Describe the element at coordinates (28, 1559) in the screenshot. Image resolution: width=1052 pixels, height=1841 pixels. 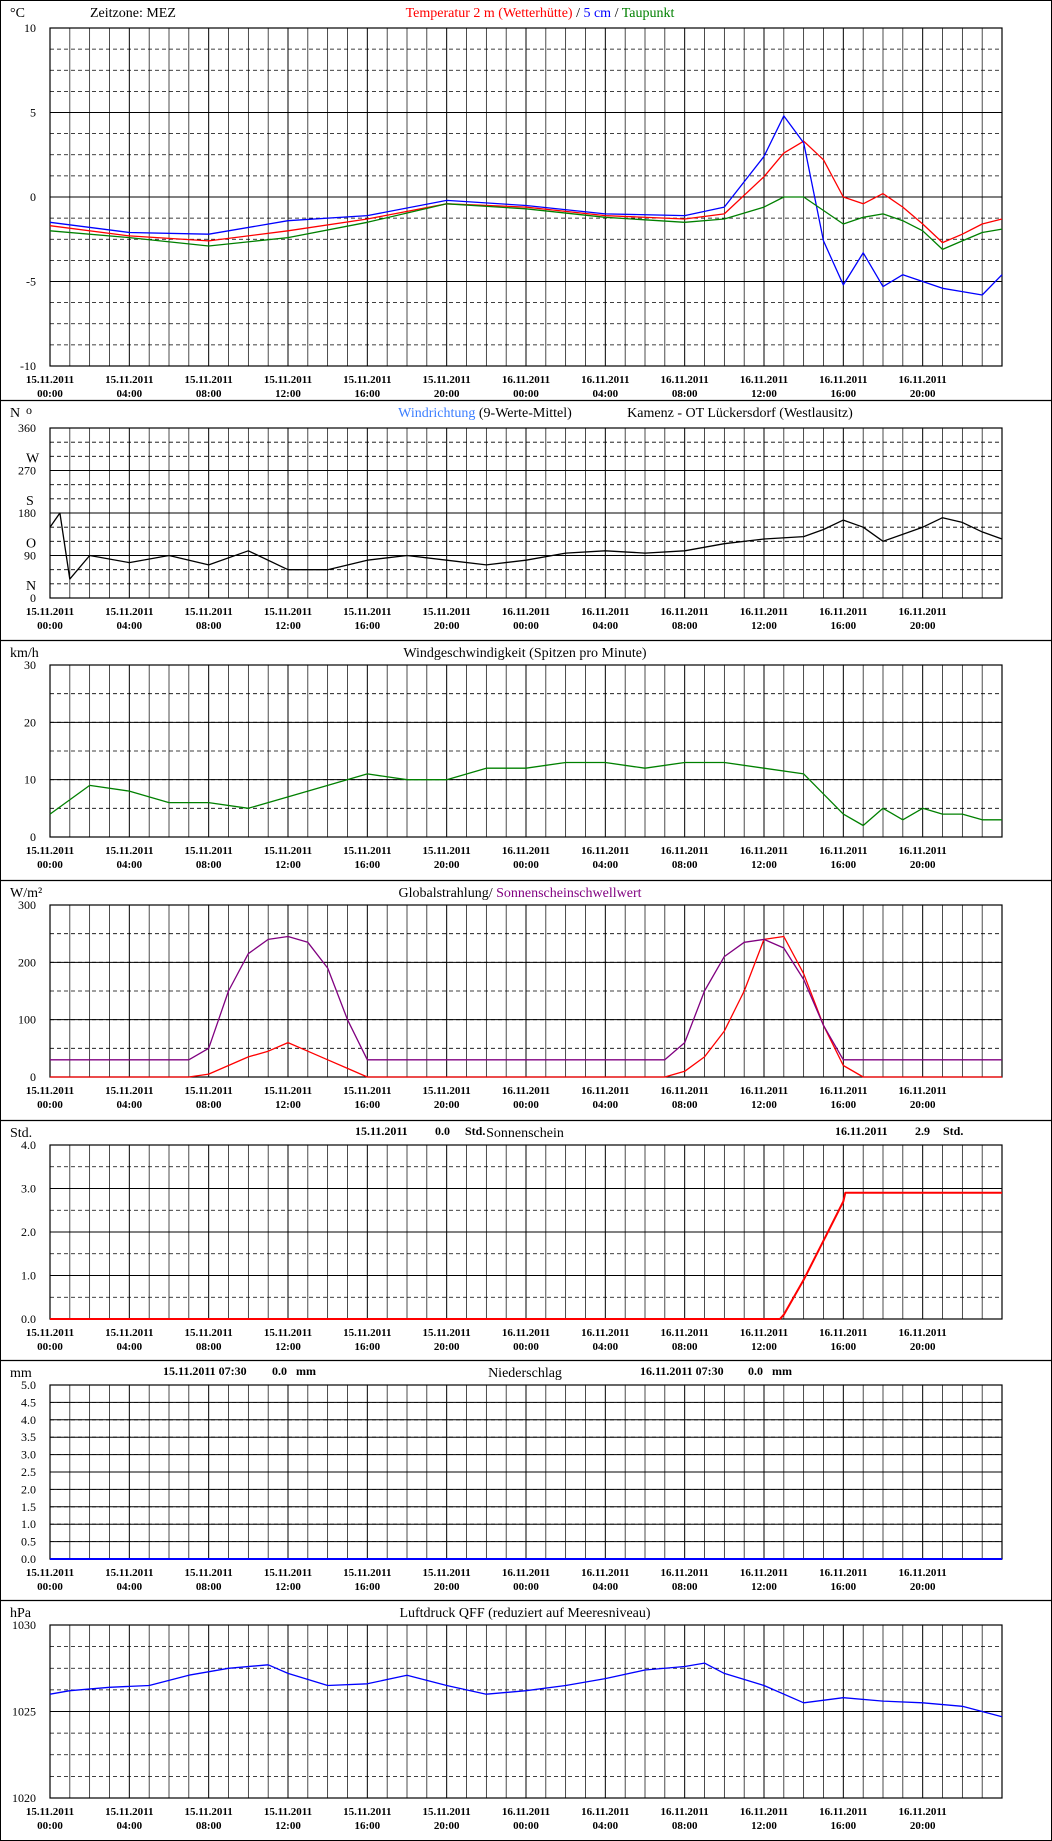
I see `y-tick-label: 0.0` at that location.